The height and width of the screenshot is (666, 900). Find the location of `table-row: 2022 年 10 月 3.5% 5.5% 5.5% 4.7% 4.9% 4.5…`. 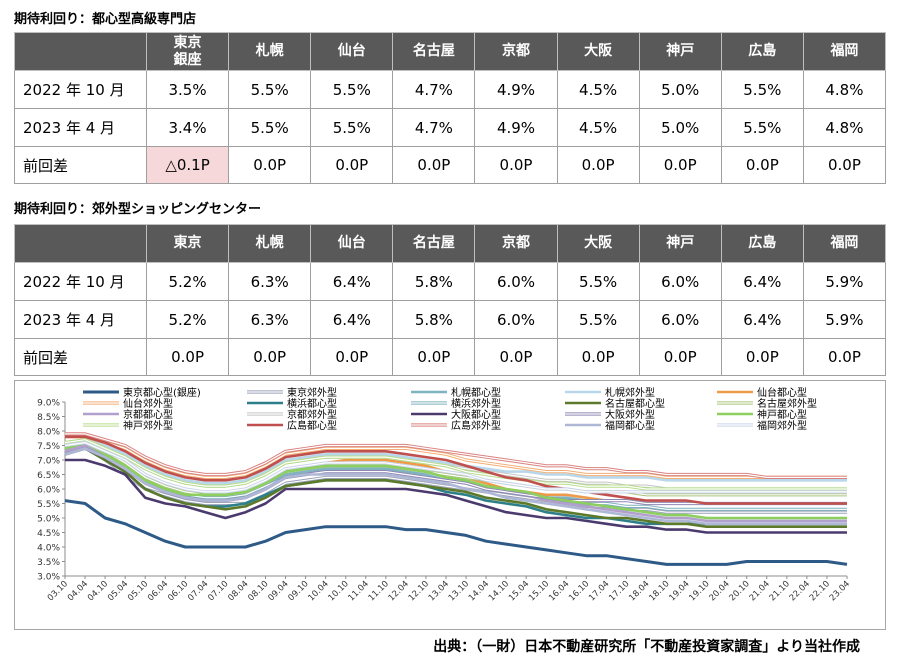

table-row: 2022 年 10 月 3.5% 5.5% 5.5% 4.7% 4.9% 4.5… is located at coordinates (450, 89).